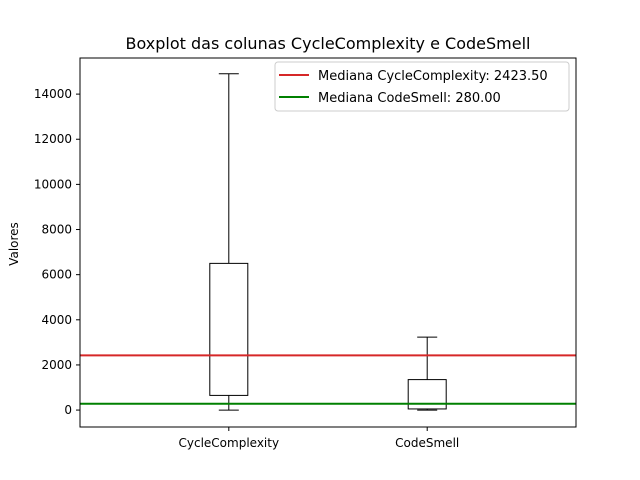 This screenshot has height=480, width=640. I want to click on x-tick-label-cyclecomplexity: CycleComplexity, so click(229, 443).